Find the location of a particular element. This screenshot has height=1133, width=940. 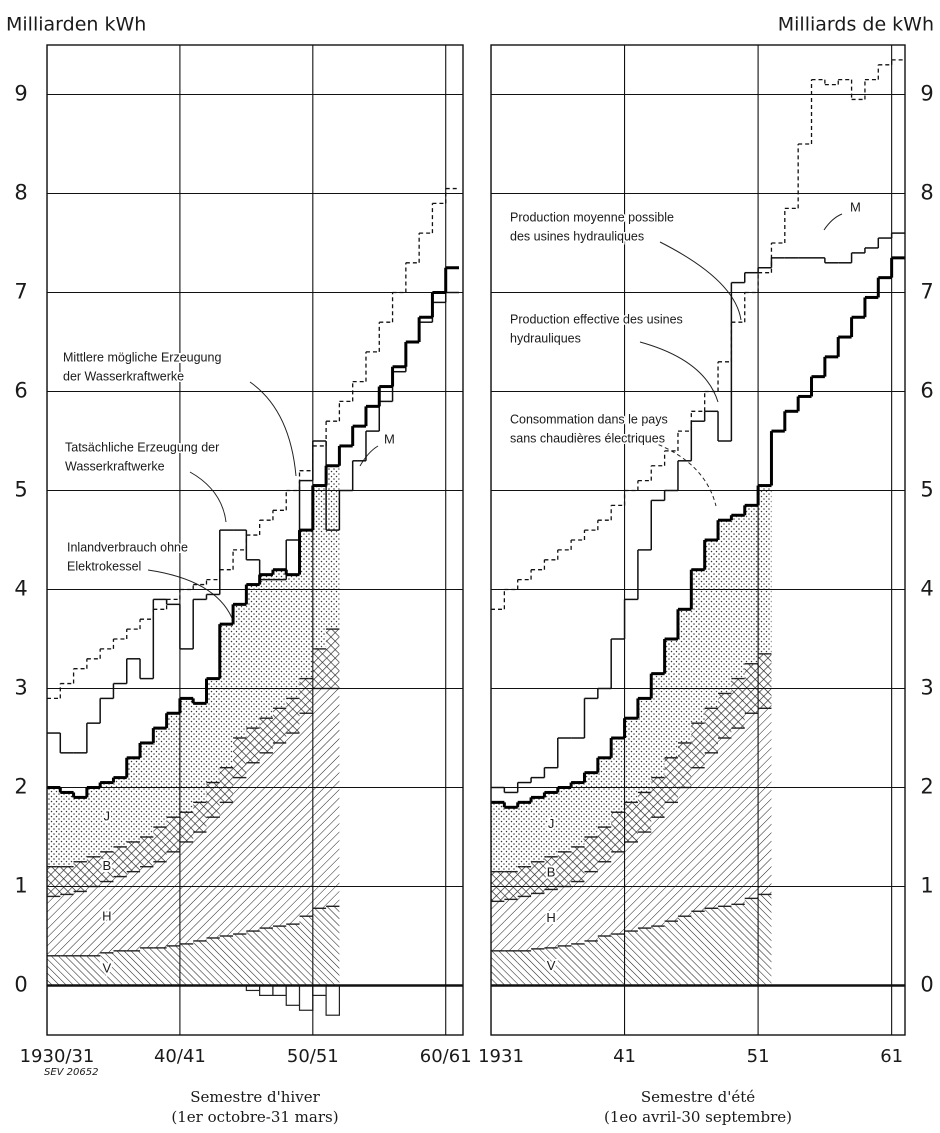

y-tick-label: 5 is located at coordinates (20, 490).